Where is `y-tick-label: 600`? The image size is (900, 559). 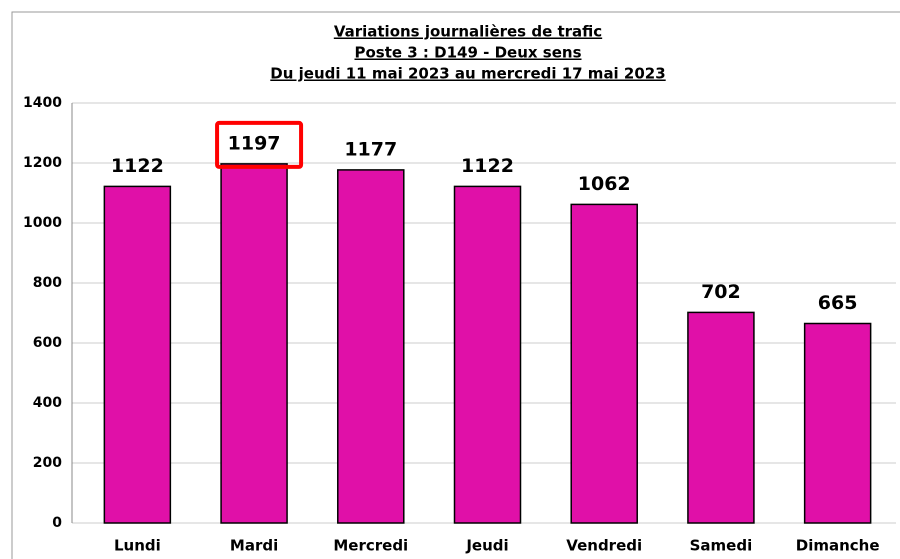
y-tick-label: 600 is located at coordinates (47, 343).